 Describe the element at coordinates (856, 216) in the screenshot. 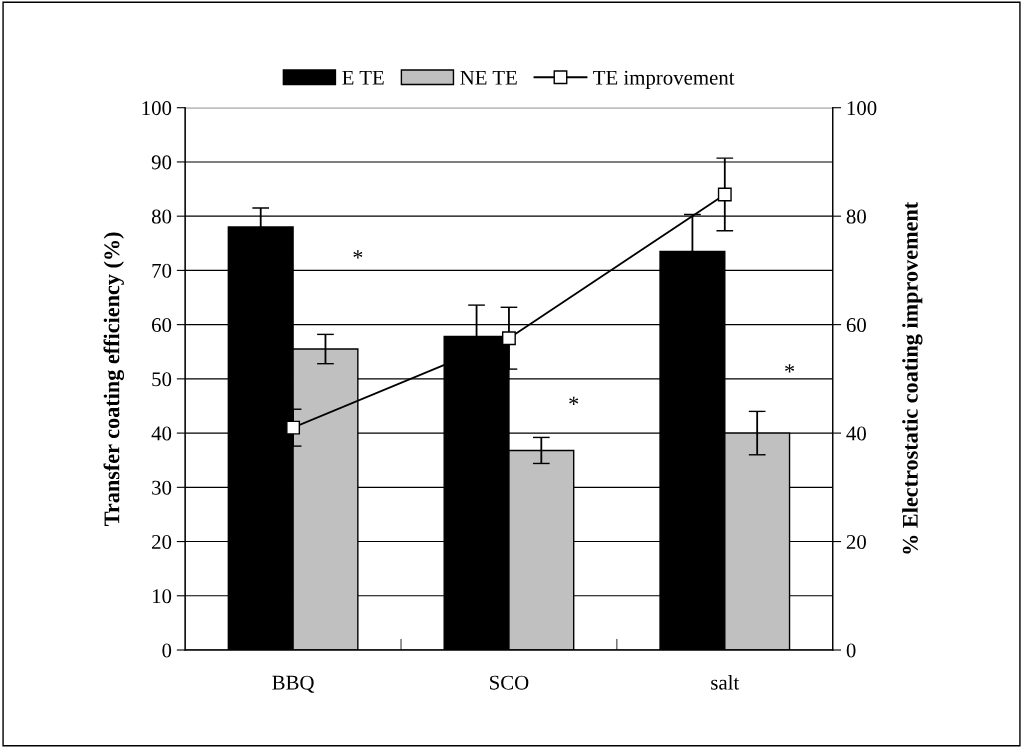

I see `y2-tick-label: 80` at that location.